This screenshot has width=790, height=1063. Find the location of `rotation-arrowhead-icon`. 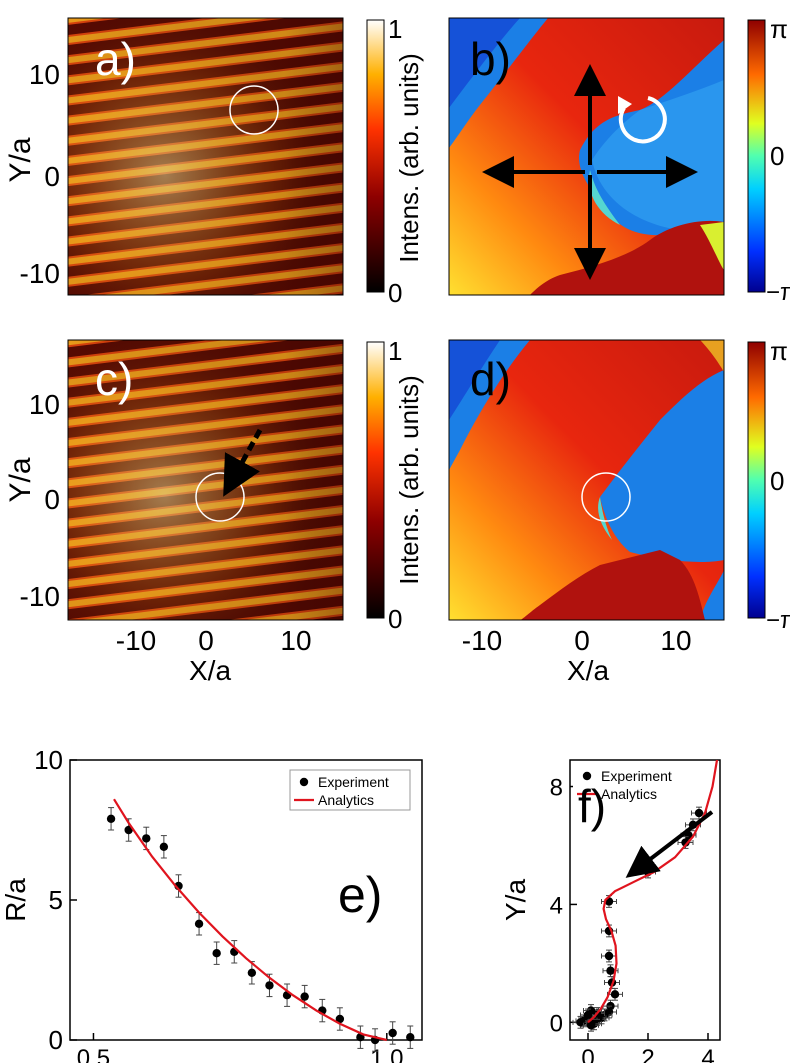

rotation-arrowhead-icon is located at coordinates (625, 105).